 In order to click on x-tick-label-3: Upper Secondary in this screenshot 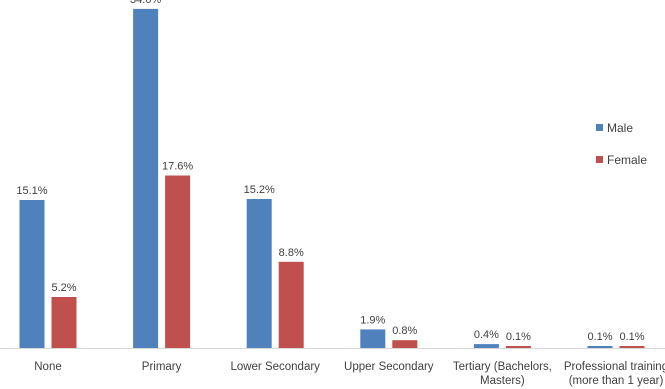, I will do `click(389, 367)`.